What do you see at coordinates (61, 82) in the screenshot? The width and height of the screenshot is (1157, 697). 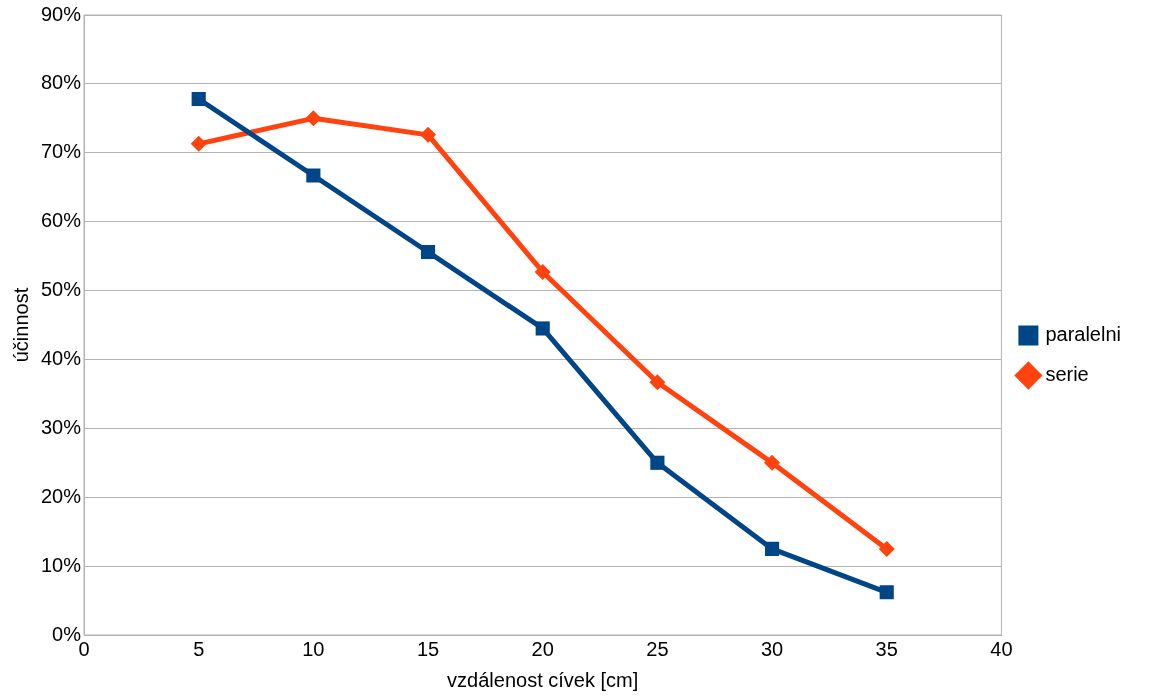 I see `y-tick-label: 80%` at bounding box center [61, 82].